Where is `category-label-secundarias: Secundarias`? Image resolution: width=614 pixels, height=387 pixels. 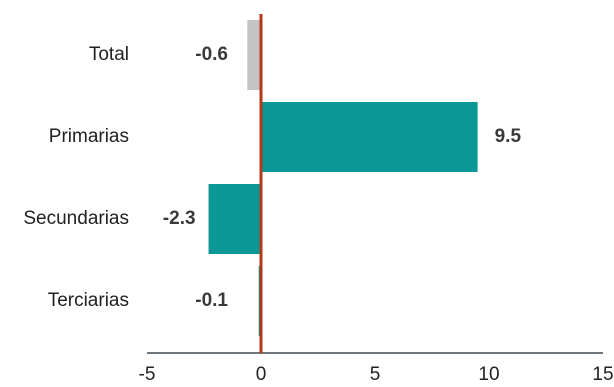 category-label-secundarias: Secundarias is located at coordinates (76, 218).